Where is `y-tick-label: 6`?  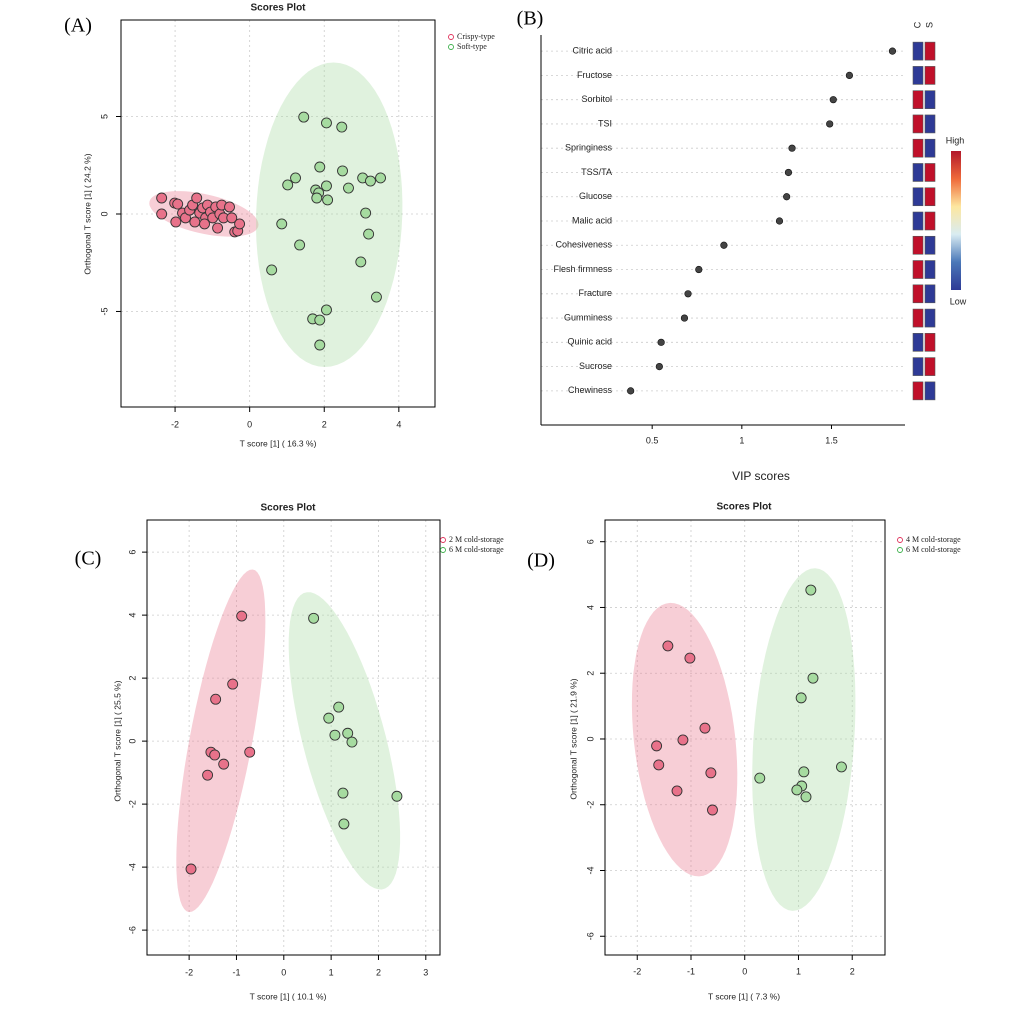
y-tick-label: 6 is located at coordinates (590, 541).